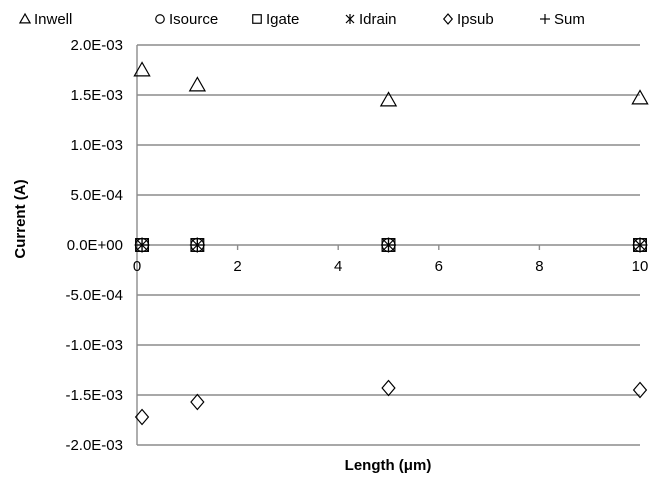 The image size is (651, 477). Describe the element at coordinates (137, 266) in the screenshot. I see `x-tick-label: 0` at that location.